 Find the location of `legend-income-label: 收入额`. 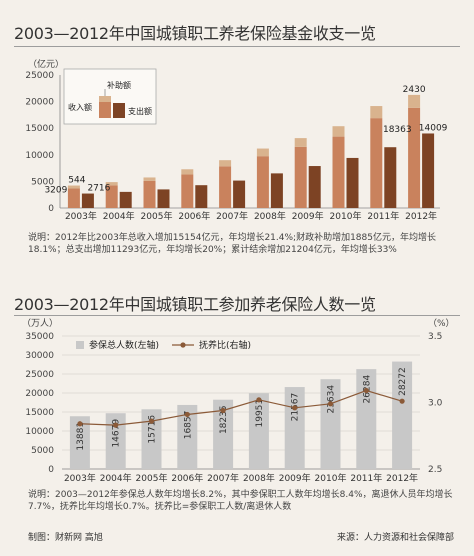

legend-income-label: 收入额 is located at coordinates (80, 107).